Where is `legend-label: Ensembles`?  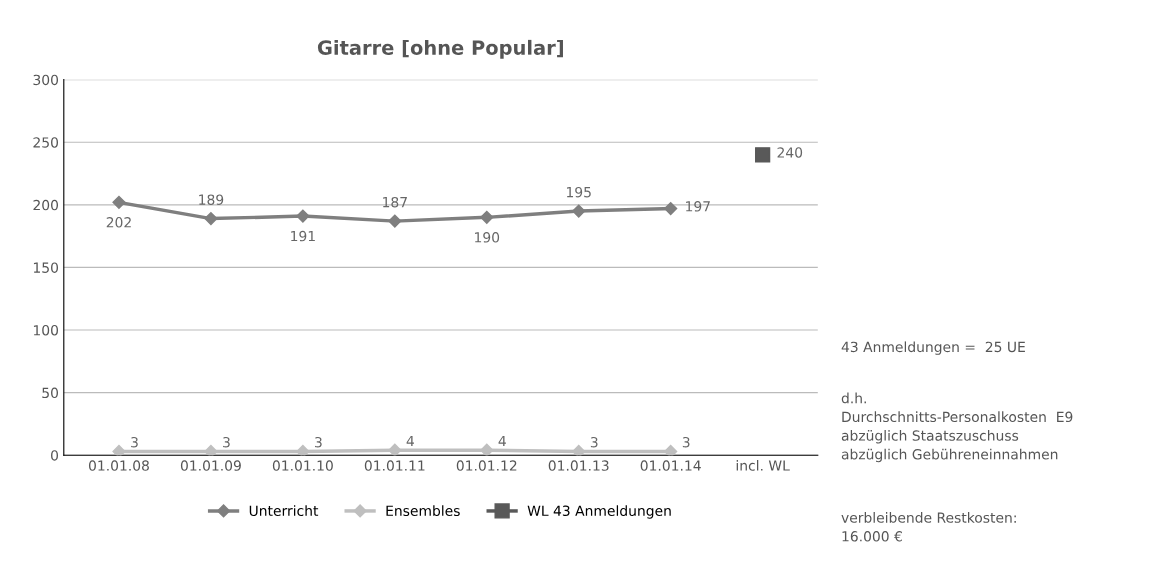
legend-label: Ensembles is located at coordinates (423, 510).